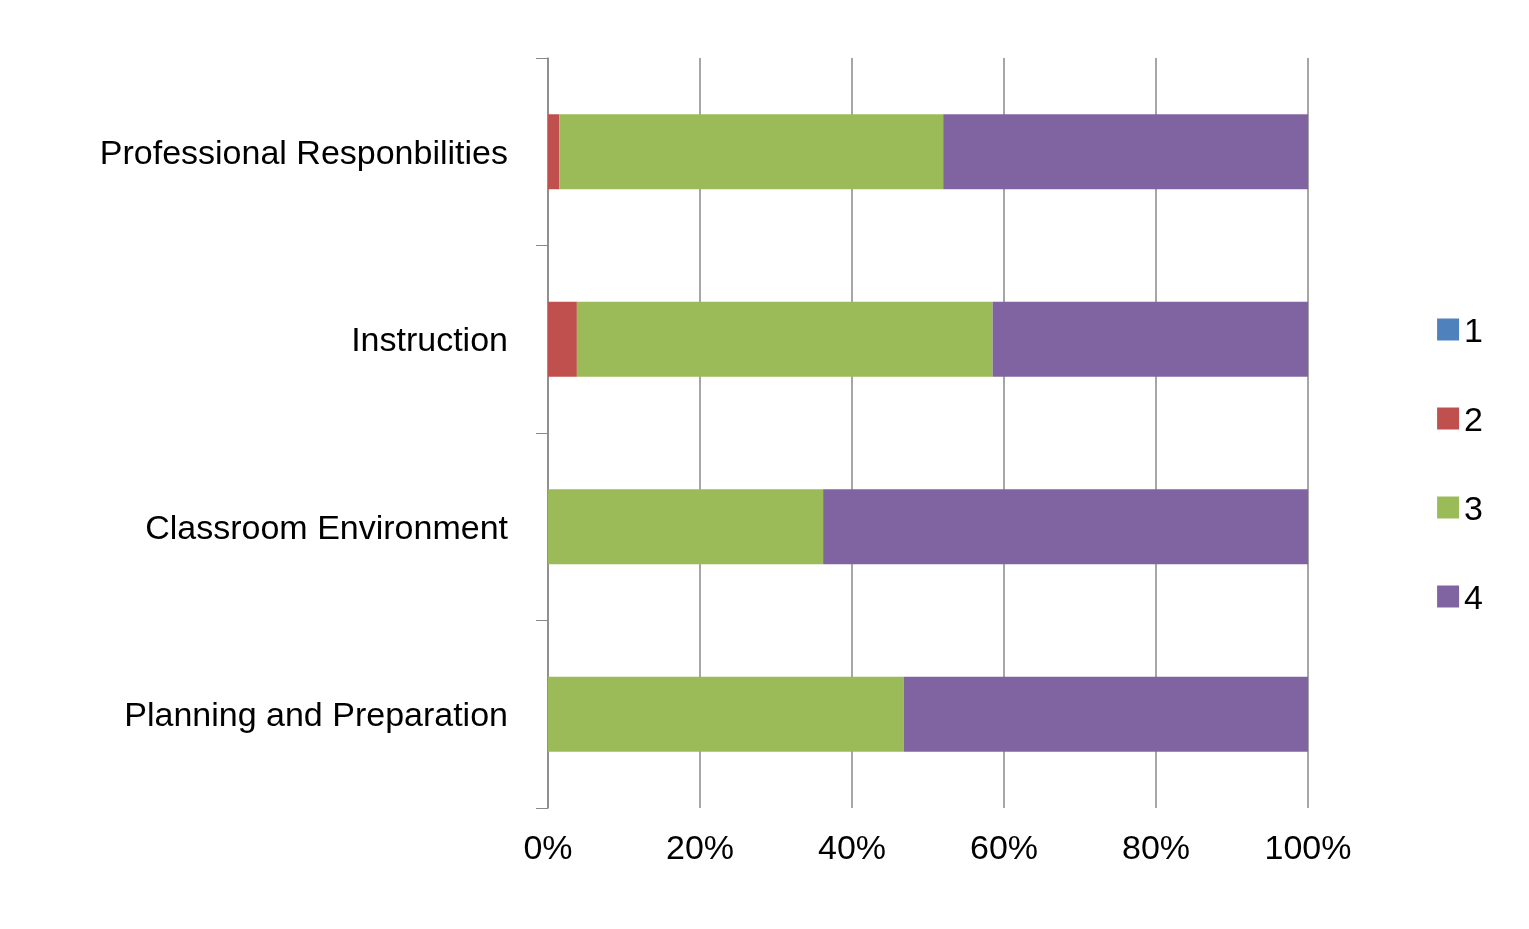 This screenshot has height=929, width=1529. I want to click on x-tick-label: 80%, so click(1156, 847).